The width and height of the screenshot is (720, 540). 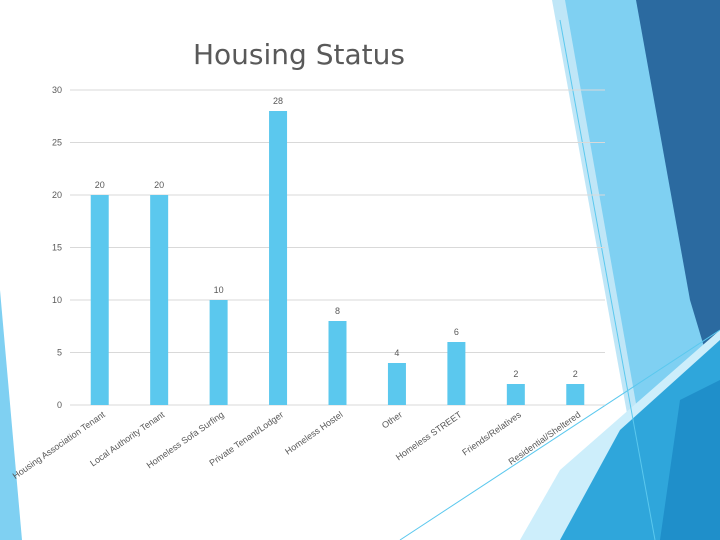 What do you see at coordinates (299, 54) in the screenshot?
I see `chart-title: Housing Status` at bounding box center [299, 54].